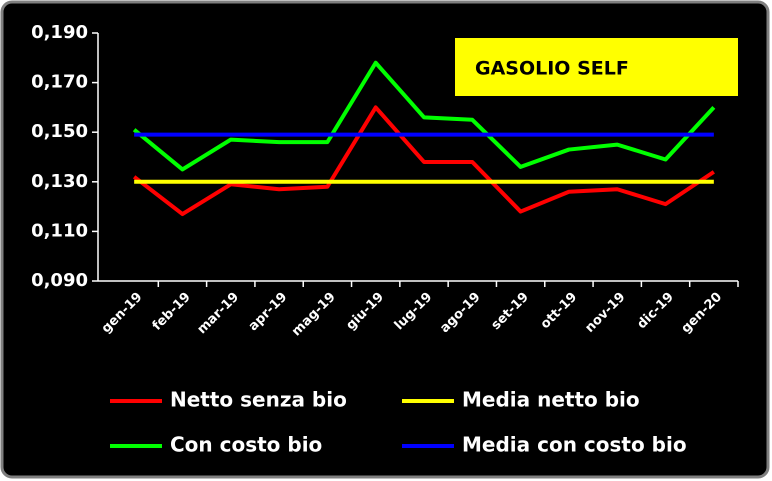 This screenshot has height=481, width=772. Describe the element at coordinates (258, 400) in the screenshot. I see `legend-label: Netto senza bio` at that location.